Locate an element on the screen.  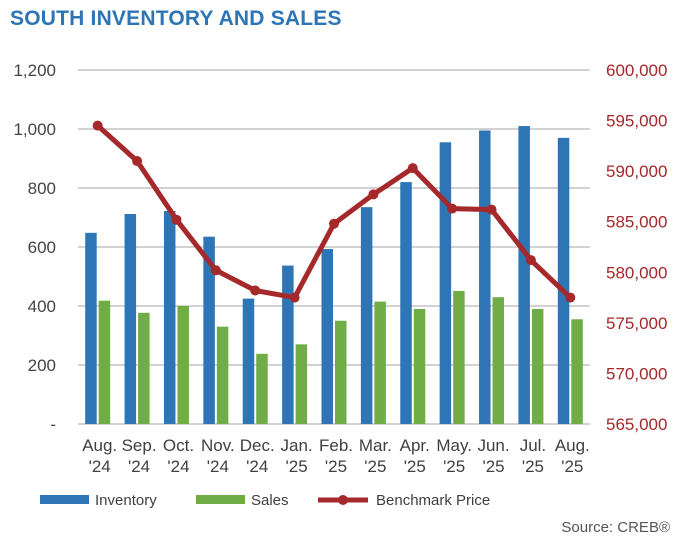
right-axis-tick-label: 590,000 is located at coordinates (636, 171).